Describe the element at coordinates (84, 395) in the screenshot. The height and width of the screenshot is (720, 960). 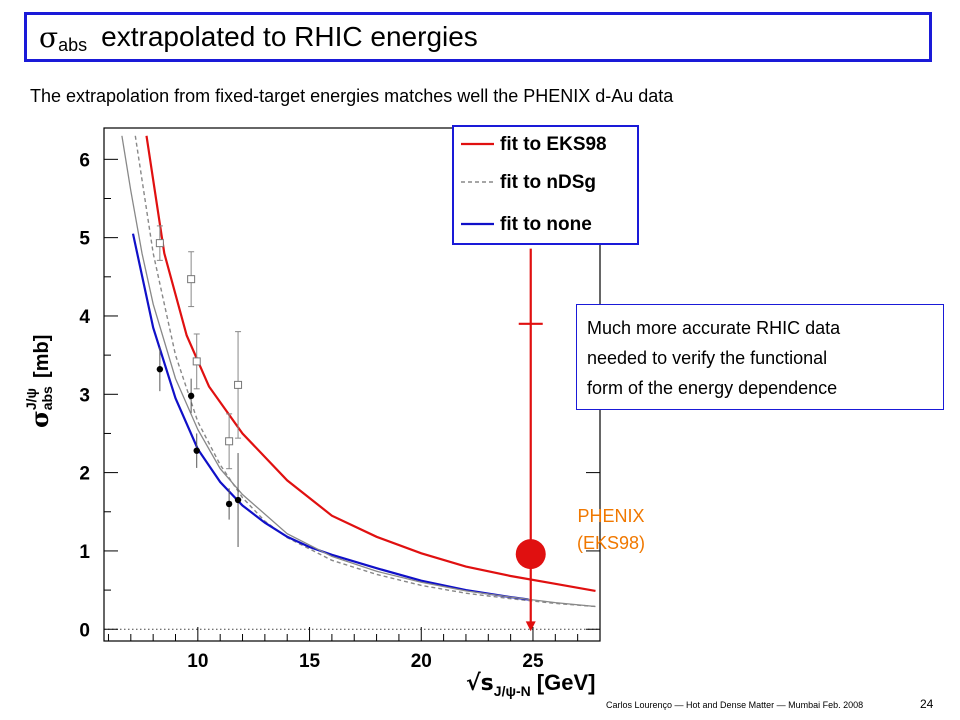
I see `y-tick-label: 3` at that location.